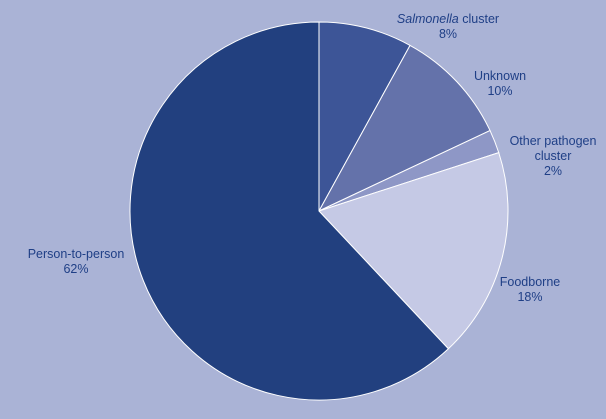 The width and height of the screenshot is (606, 419). Describe the element at coordinates (530, 297) in the screenshot. I see `label-foodborne-value: 18%` at that location.